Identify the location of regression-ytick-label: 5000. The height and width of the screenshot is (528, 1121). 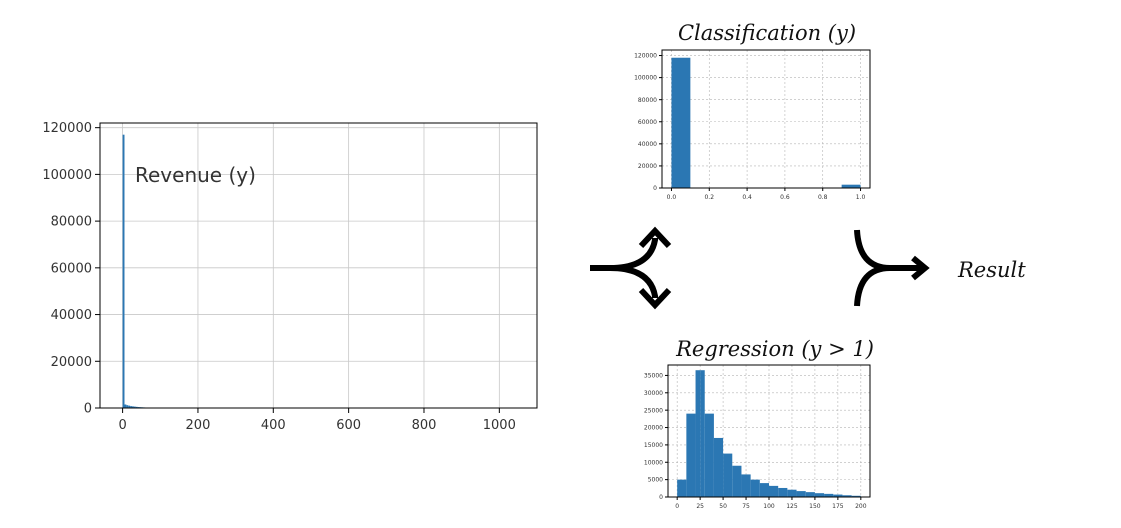
(655, 480).